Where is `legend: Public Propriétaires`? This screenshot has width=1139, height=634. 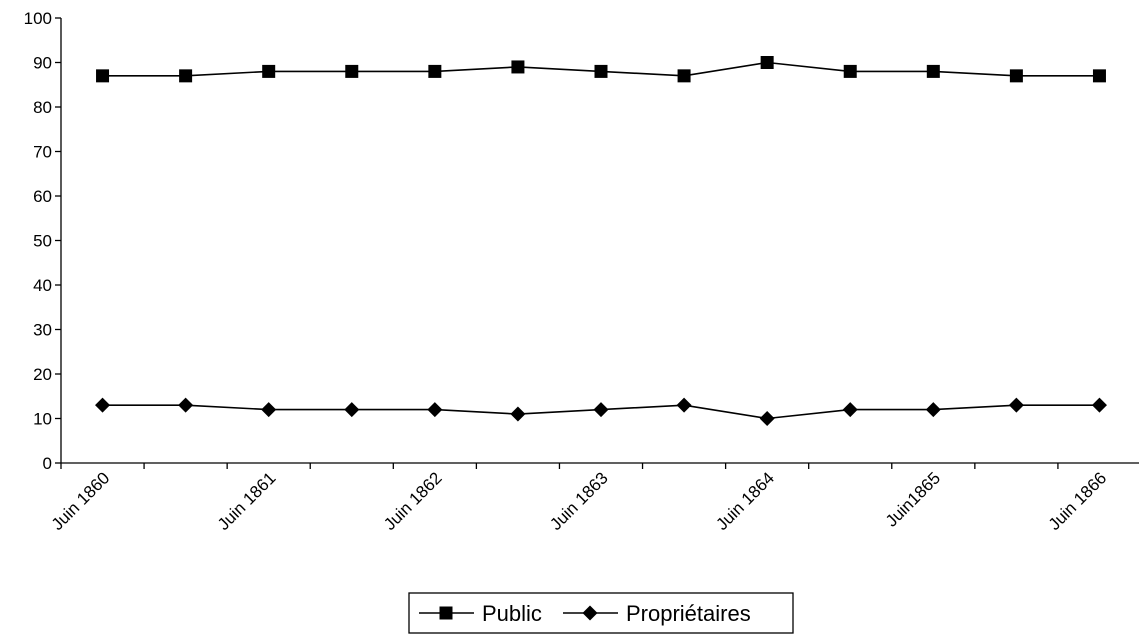 legend: Public Propriétaires is located at coordinates (601, 613).